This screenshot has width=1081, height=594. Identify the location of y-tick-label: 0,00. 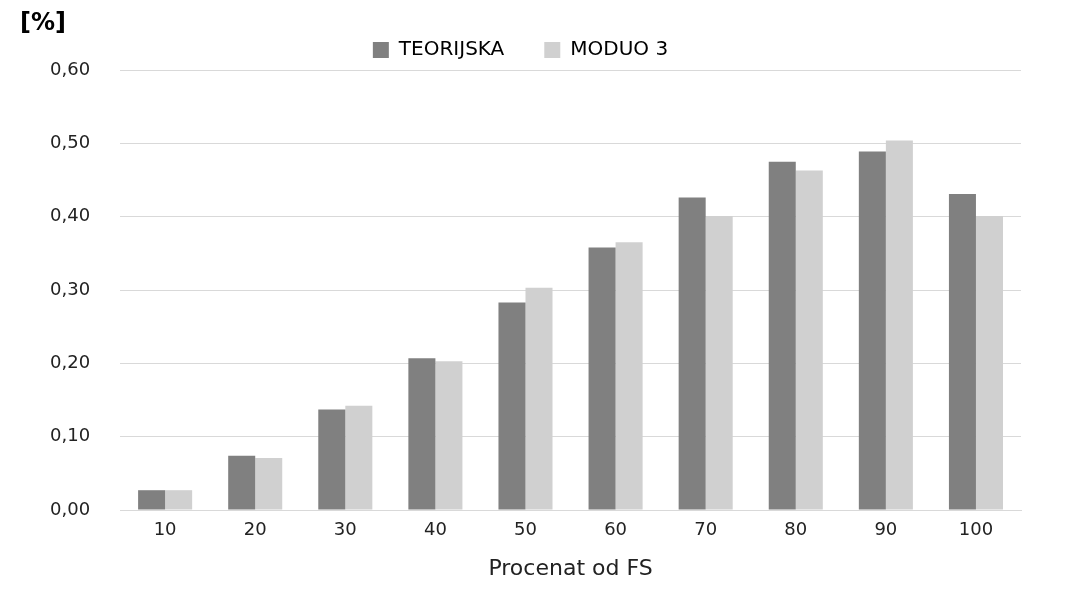
(70, 508).